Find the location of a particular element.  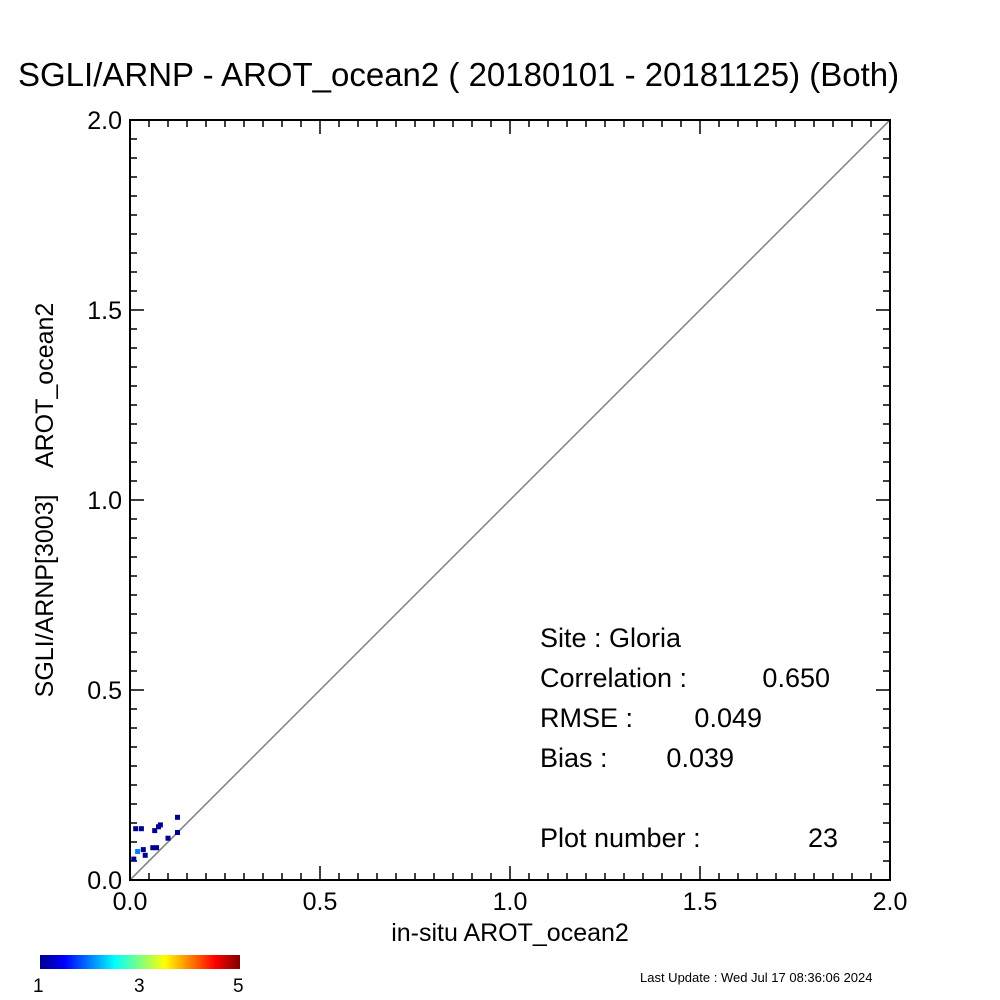

colorbar-label-max: 5 is located at coordinates (238, 986).